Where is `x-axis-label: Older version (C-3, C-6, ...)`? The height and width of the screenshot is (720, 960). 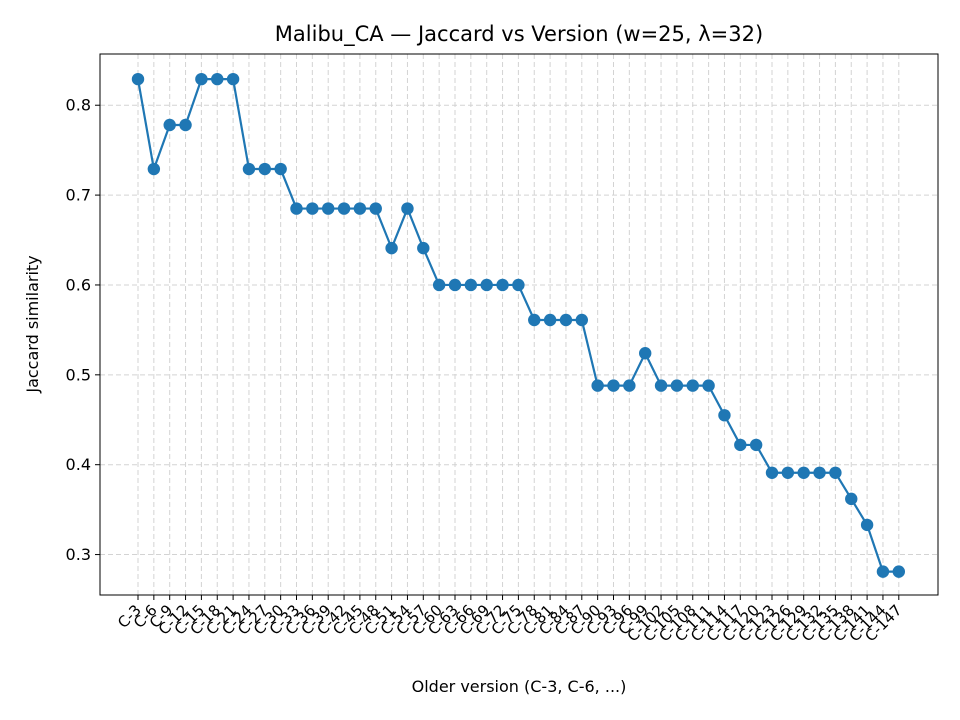 x-axis-label: Older version (C-3, C-6, ...) is located at coordinates (519, 686).